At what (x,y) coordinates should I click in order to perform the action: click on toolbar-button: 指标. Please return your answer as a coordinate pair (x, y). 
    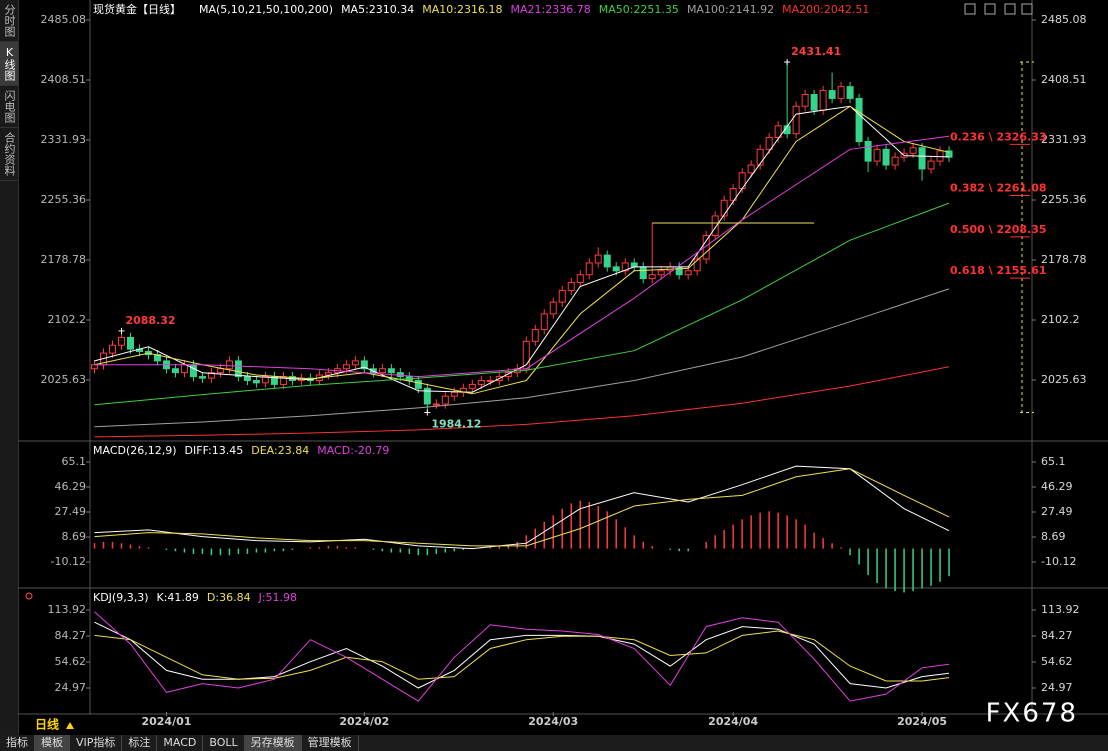
    Looking at the image, I should click on (17, 743).